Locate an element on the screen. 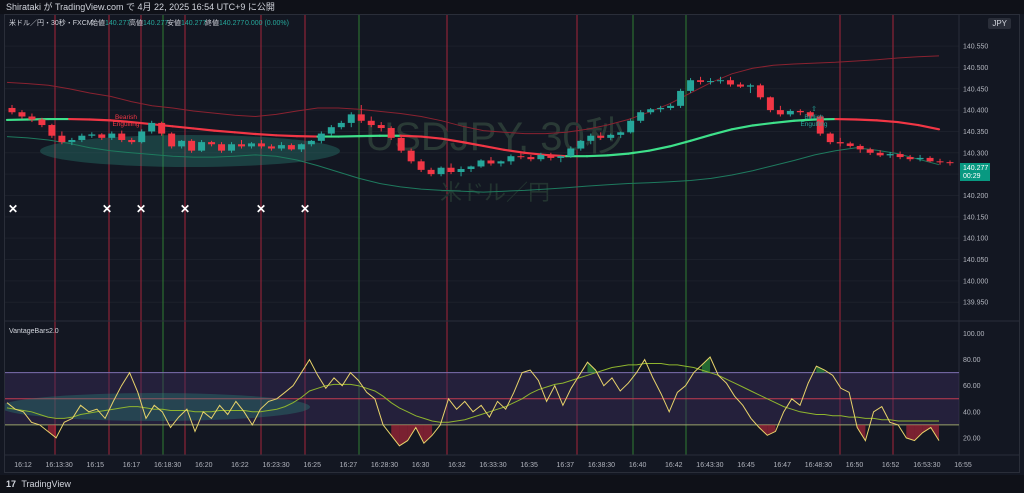  oscillator-axis: 100.00 80.00 60.00 40.00 20.00 is located at coordinates (974, 386).